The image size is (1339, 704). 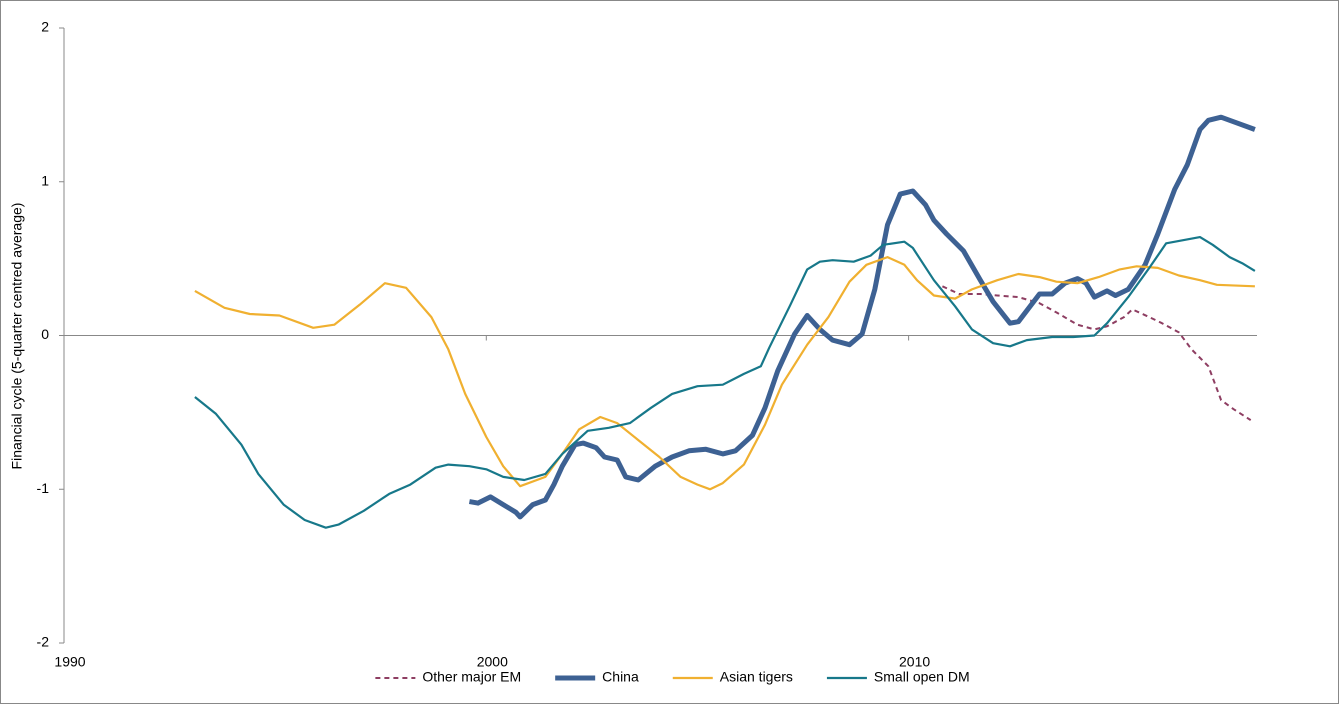 What do you see at coordinates (69, 662) in the screenshot?
I see `x-tick-label: 1990` at bounding box center [69, 662].